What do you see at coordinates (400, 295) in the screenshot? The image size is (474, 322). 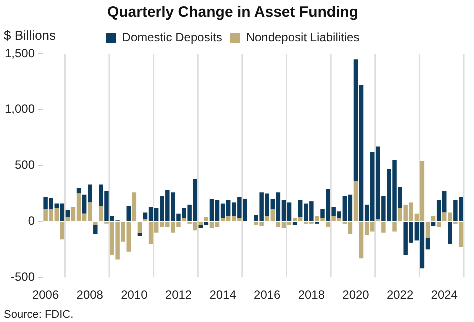 I see `x-tick-label: 2022` at bounding box center [400, 295].